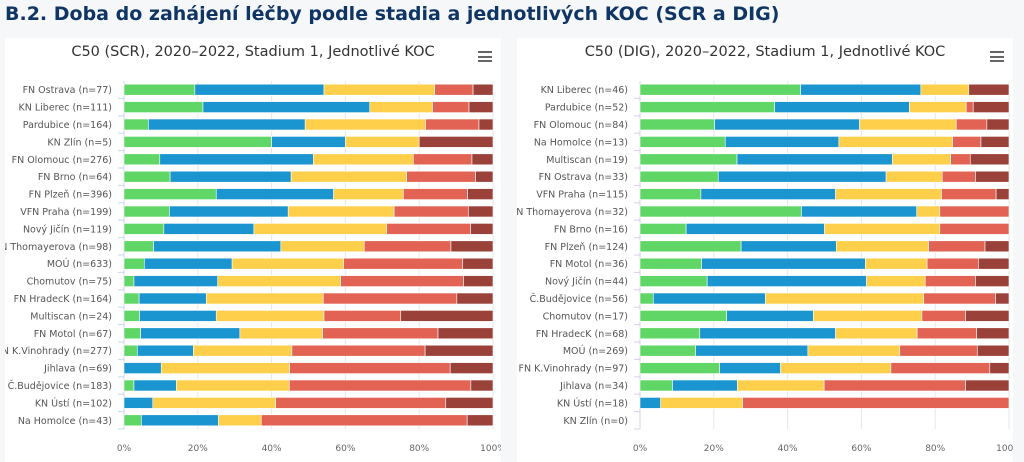  I want to click on x-tick-label: 100%, so click(490, 449).